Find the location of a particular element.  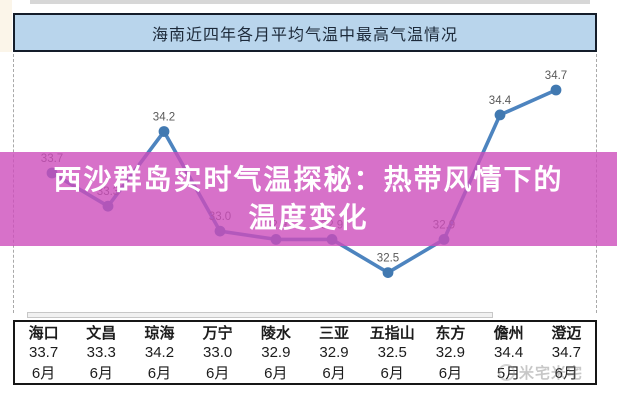

chart-title-bar: 海南近四年各月平均气温中最高气温情况 is located at coordinates (305, 32).